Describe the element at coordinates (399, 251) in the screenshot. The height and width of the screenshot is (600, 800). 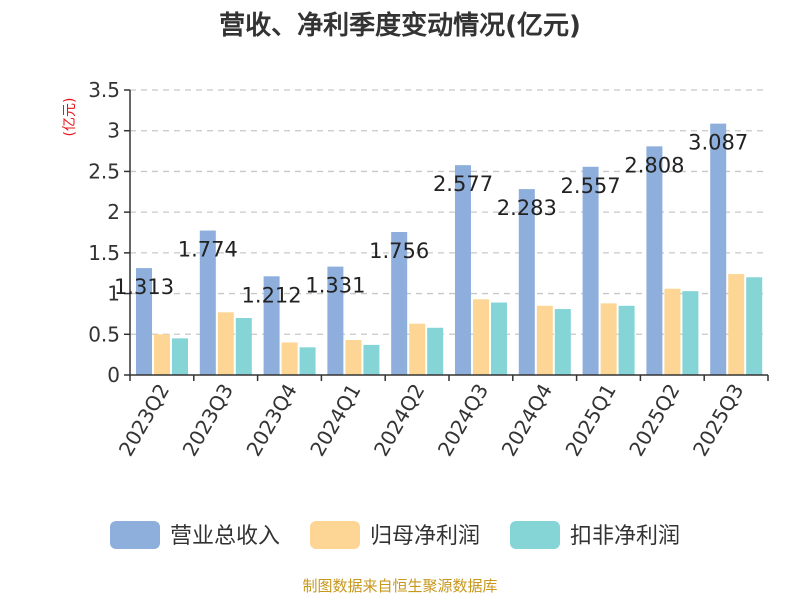
I see `data-label: 1.756` at that location.